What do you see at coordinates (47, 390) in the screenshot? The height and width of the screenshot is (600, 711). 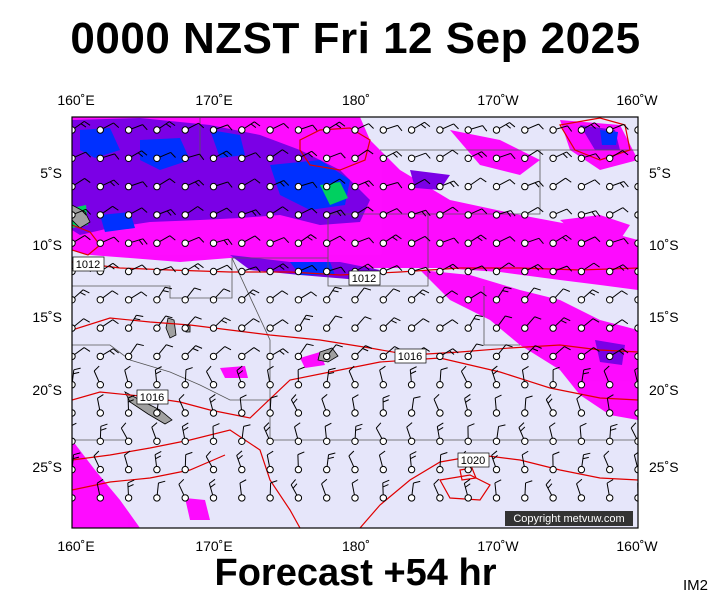 I see `lat-tick-left-20s: 20˚S` at bounding box center [47, 390].